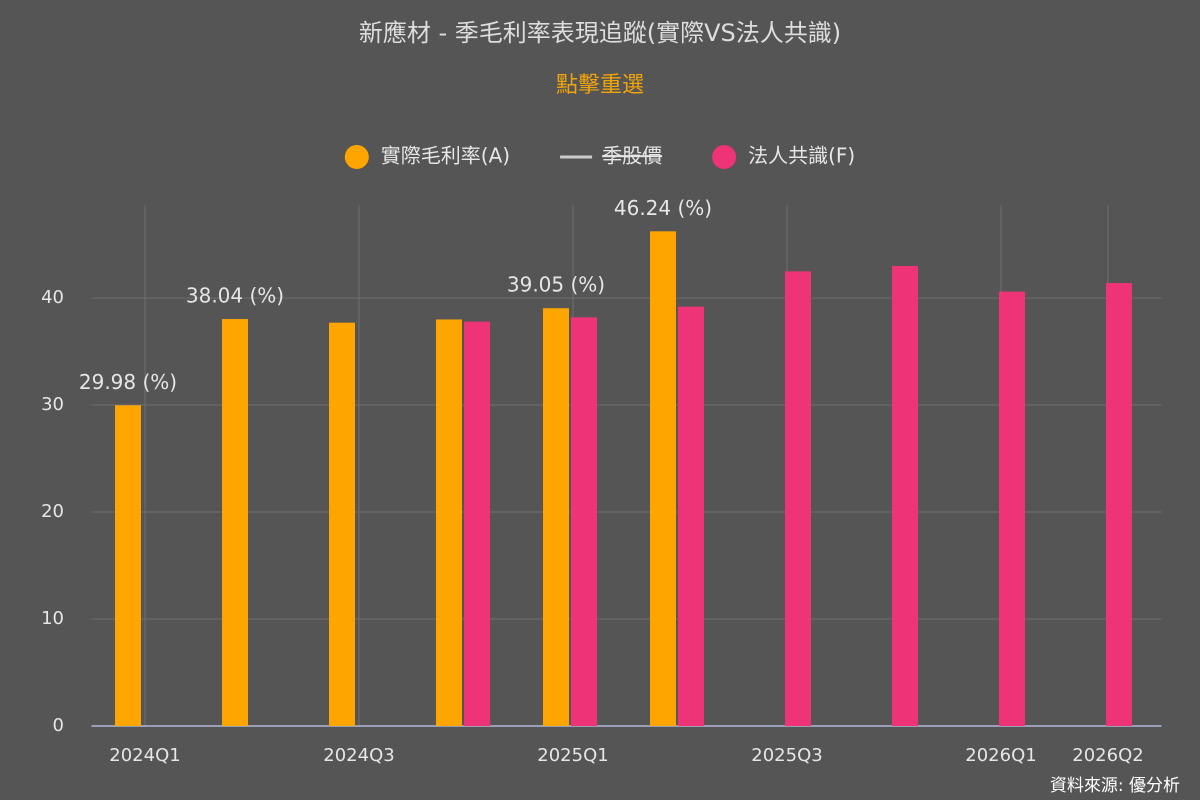  I want to click on y-tick-label: 10, so click(52, 618).